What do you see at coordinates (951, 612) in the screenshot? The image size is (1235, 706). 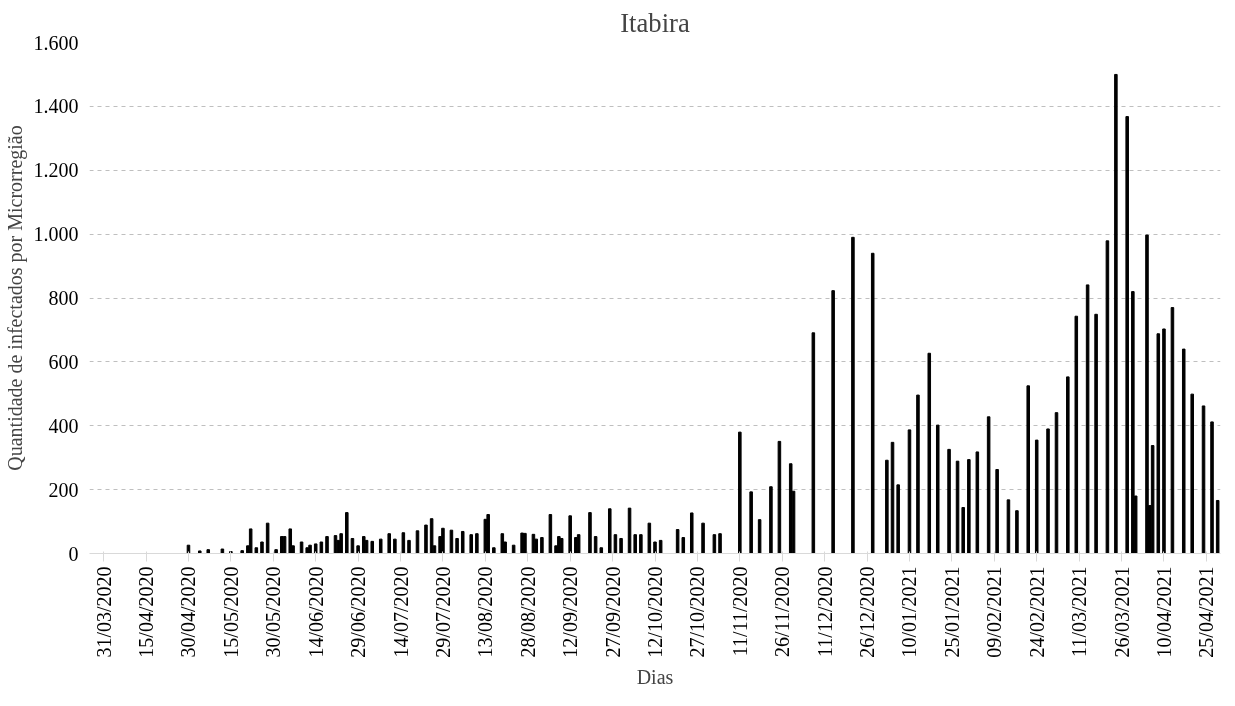 I see `x-tick-label: 25/01/2021` at bounding box center [951, 612].